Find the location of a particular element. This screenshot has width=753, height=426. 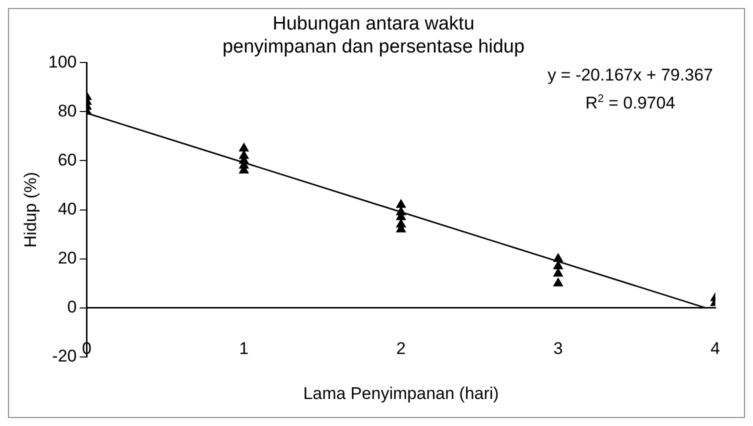

y-tick-label: 100 is located at coordinates (62, 62).